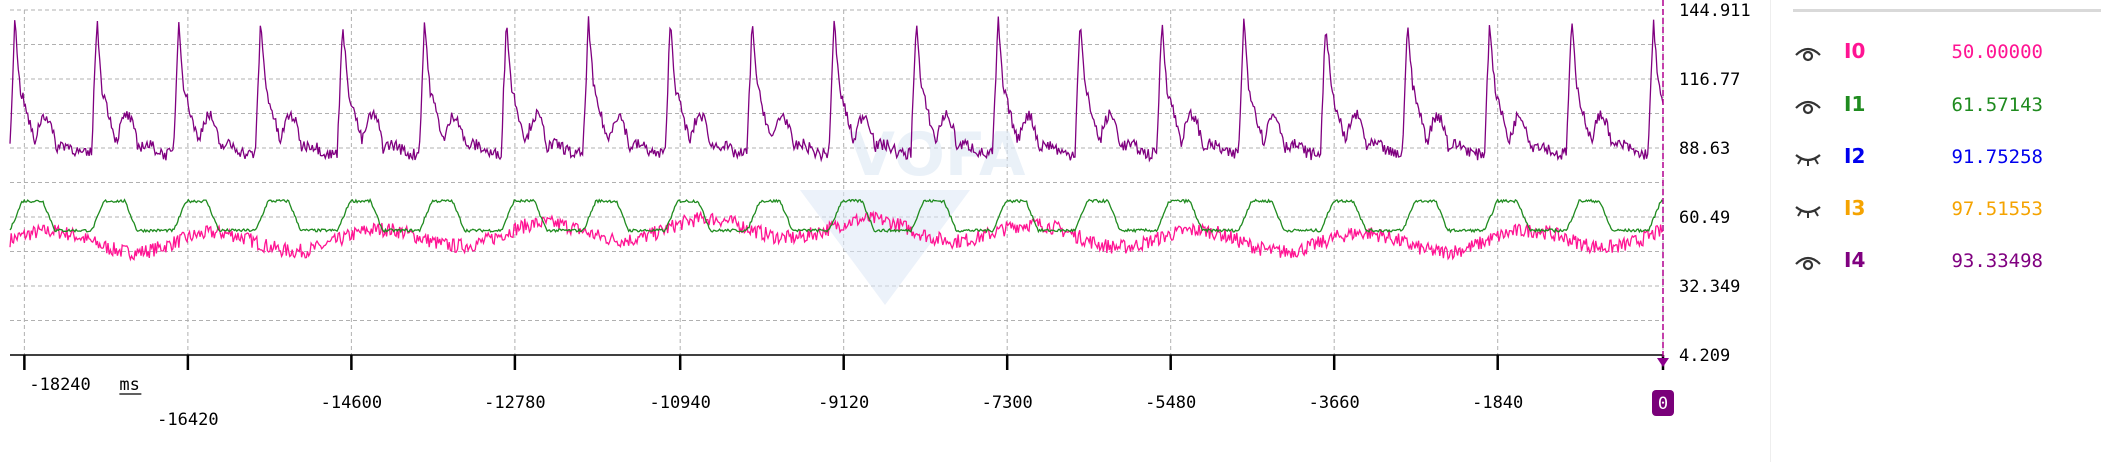  Describe the element at coordinates (1997, 105) in the screenshot. I see `legend-value: 61.57143` at that location.